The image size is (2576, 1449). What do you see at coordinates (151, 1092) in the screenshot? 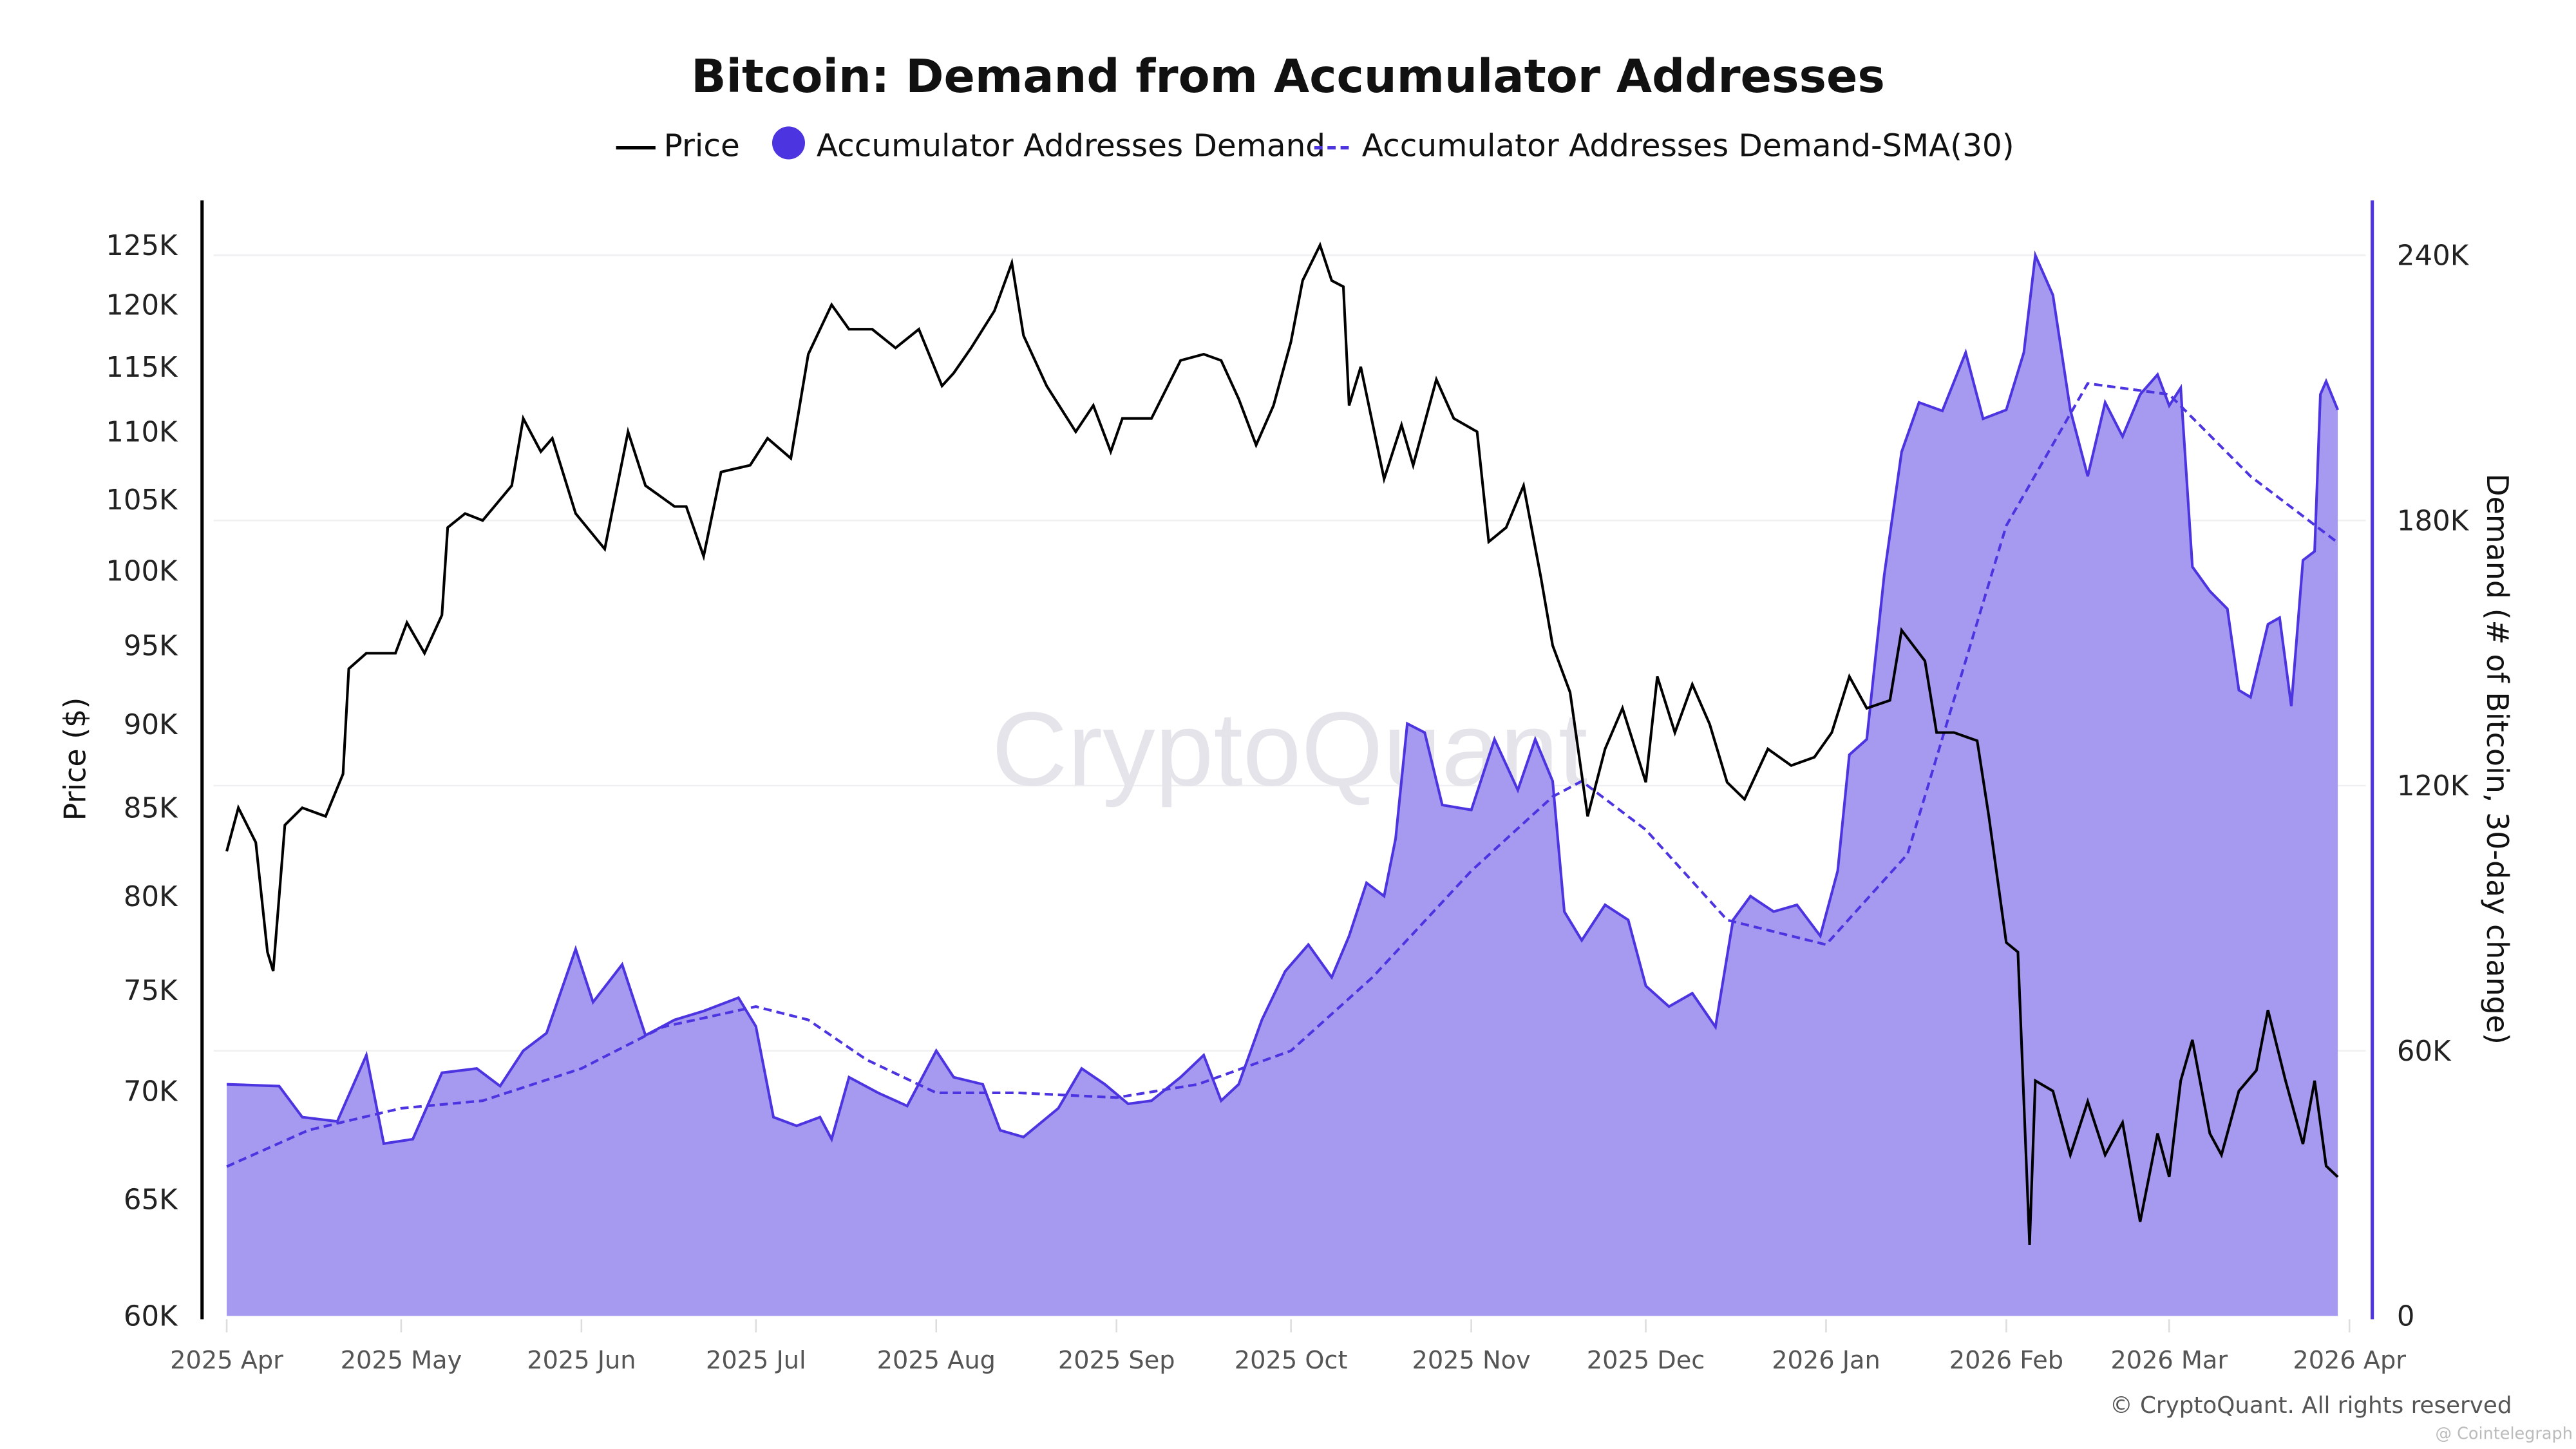
I see `left-tick-label: 70K` at bounding box center [151, 1092].